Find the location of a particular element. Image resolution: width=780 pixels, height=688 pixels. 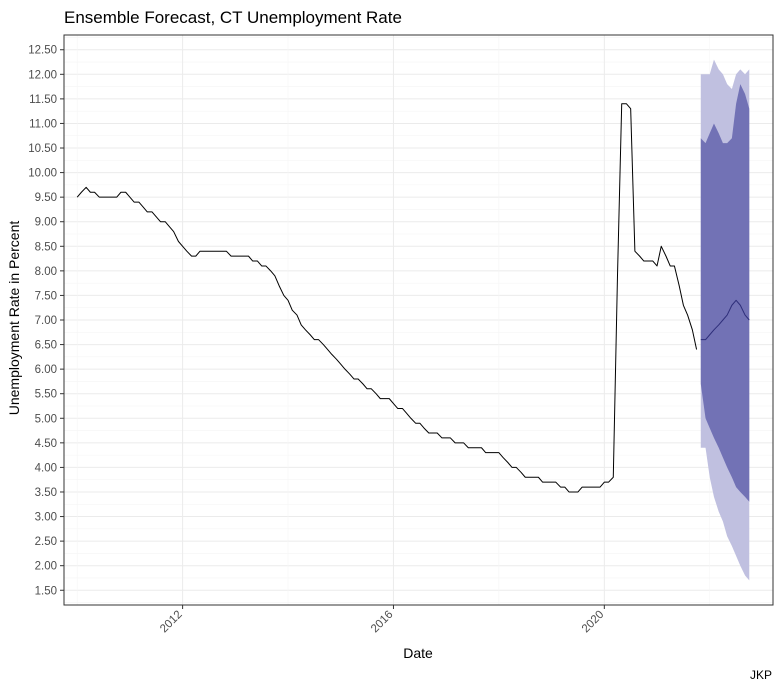

x-axis-title: Date is located at coordinates (418, 653).